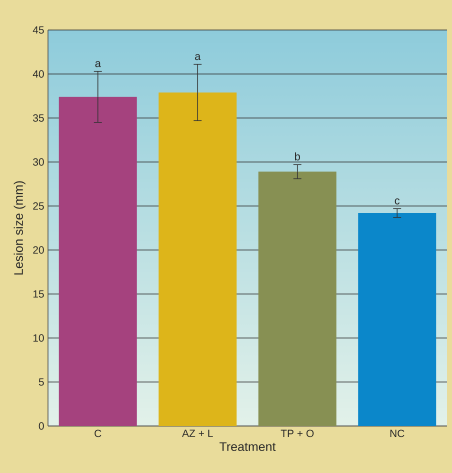  Describe the element at coordinates (197, 433) in the screenshot. I see `x-tick-label: AZ + L` at that location.